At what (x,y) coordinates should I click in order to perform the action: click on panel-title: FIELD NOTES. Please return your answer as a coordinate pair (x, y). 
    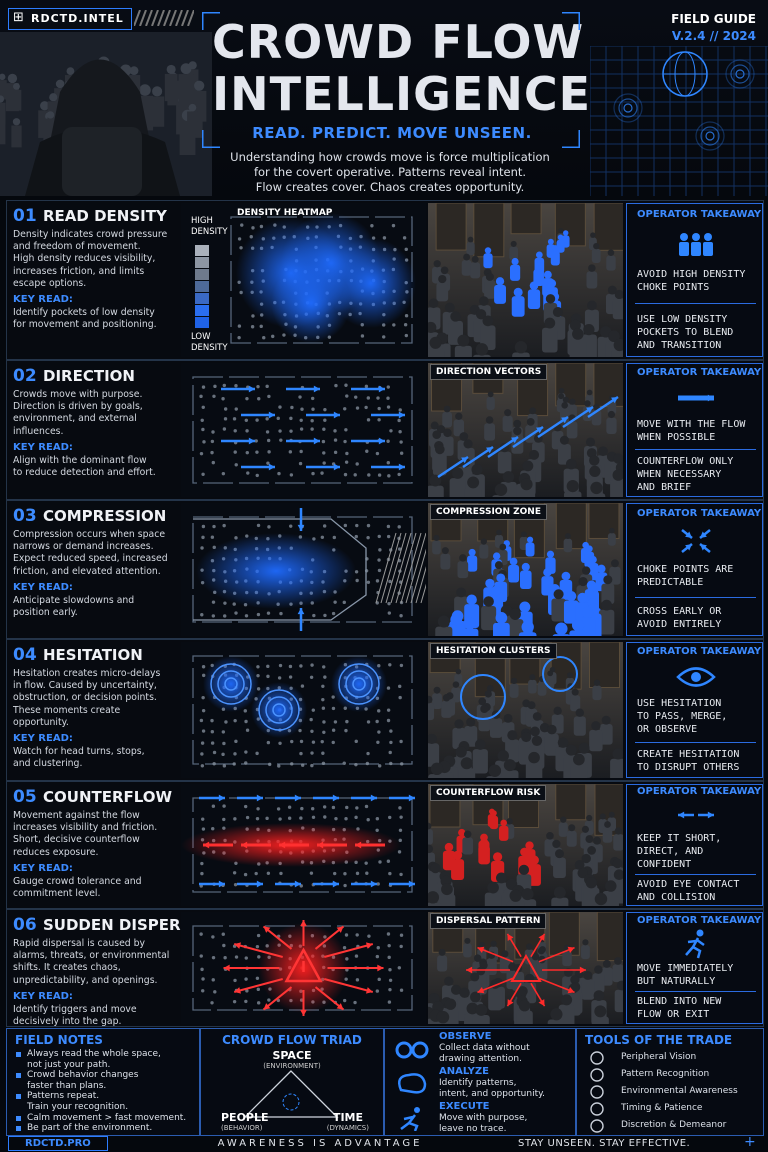
    Looking at the image, I should click on (59, 1040).